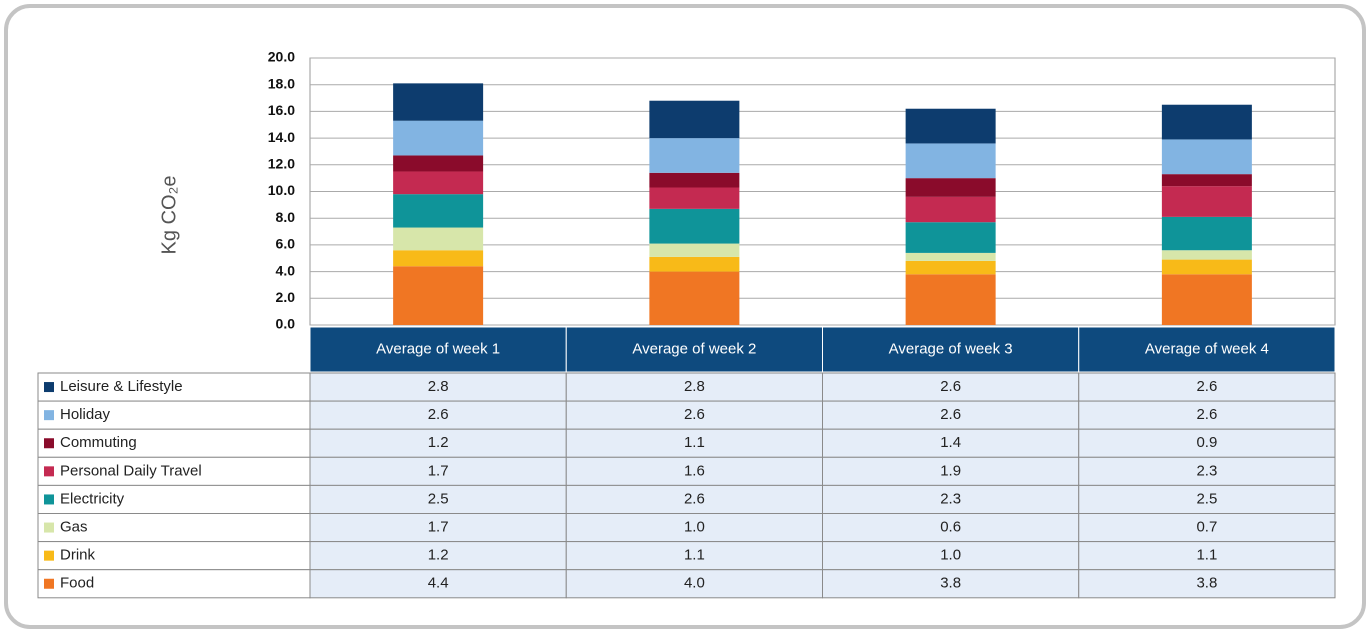 Image resolution: width=1370 pixels, height=633 pixels. I want to click on data-label: 4.0, so click(694, 583).